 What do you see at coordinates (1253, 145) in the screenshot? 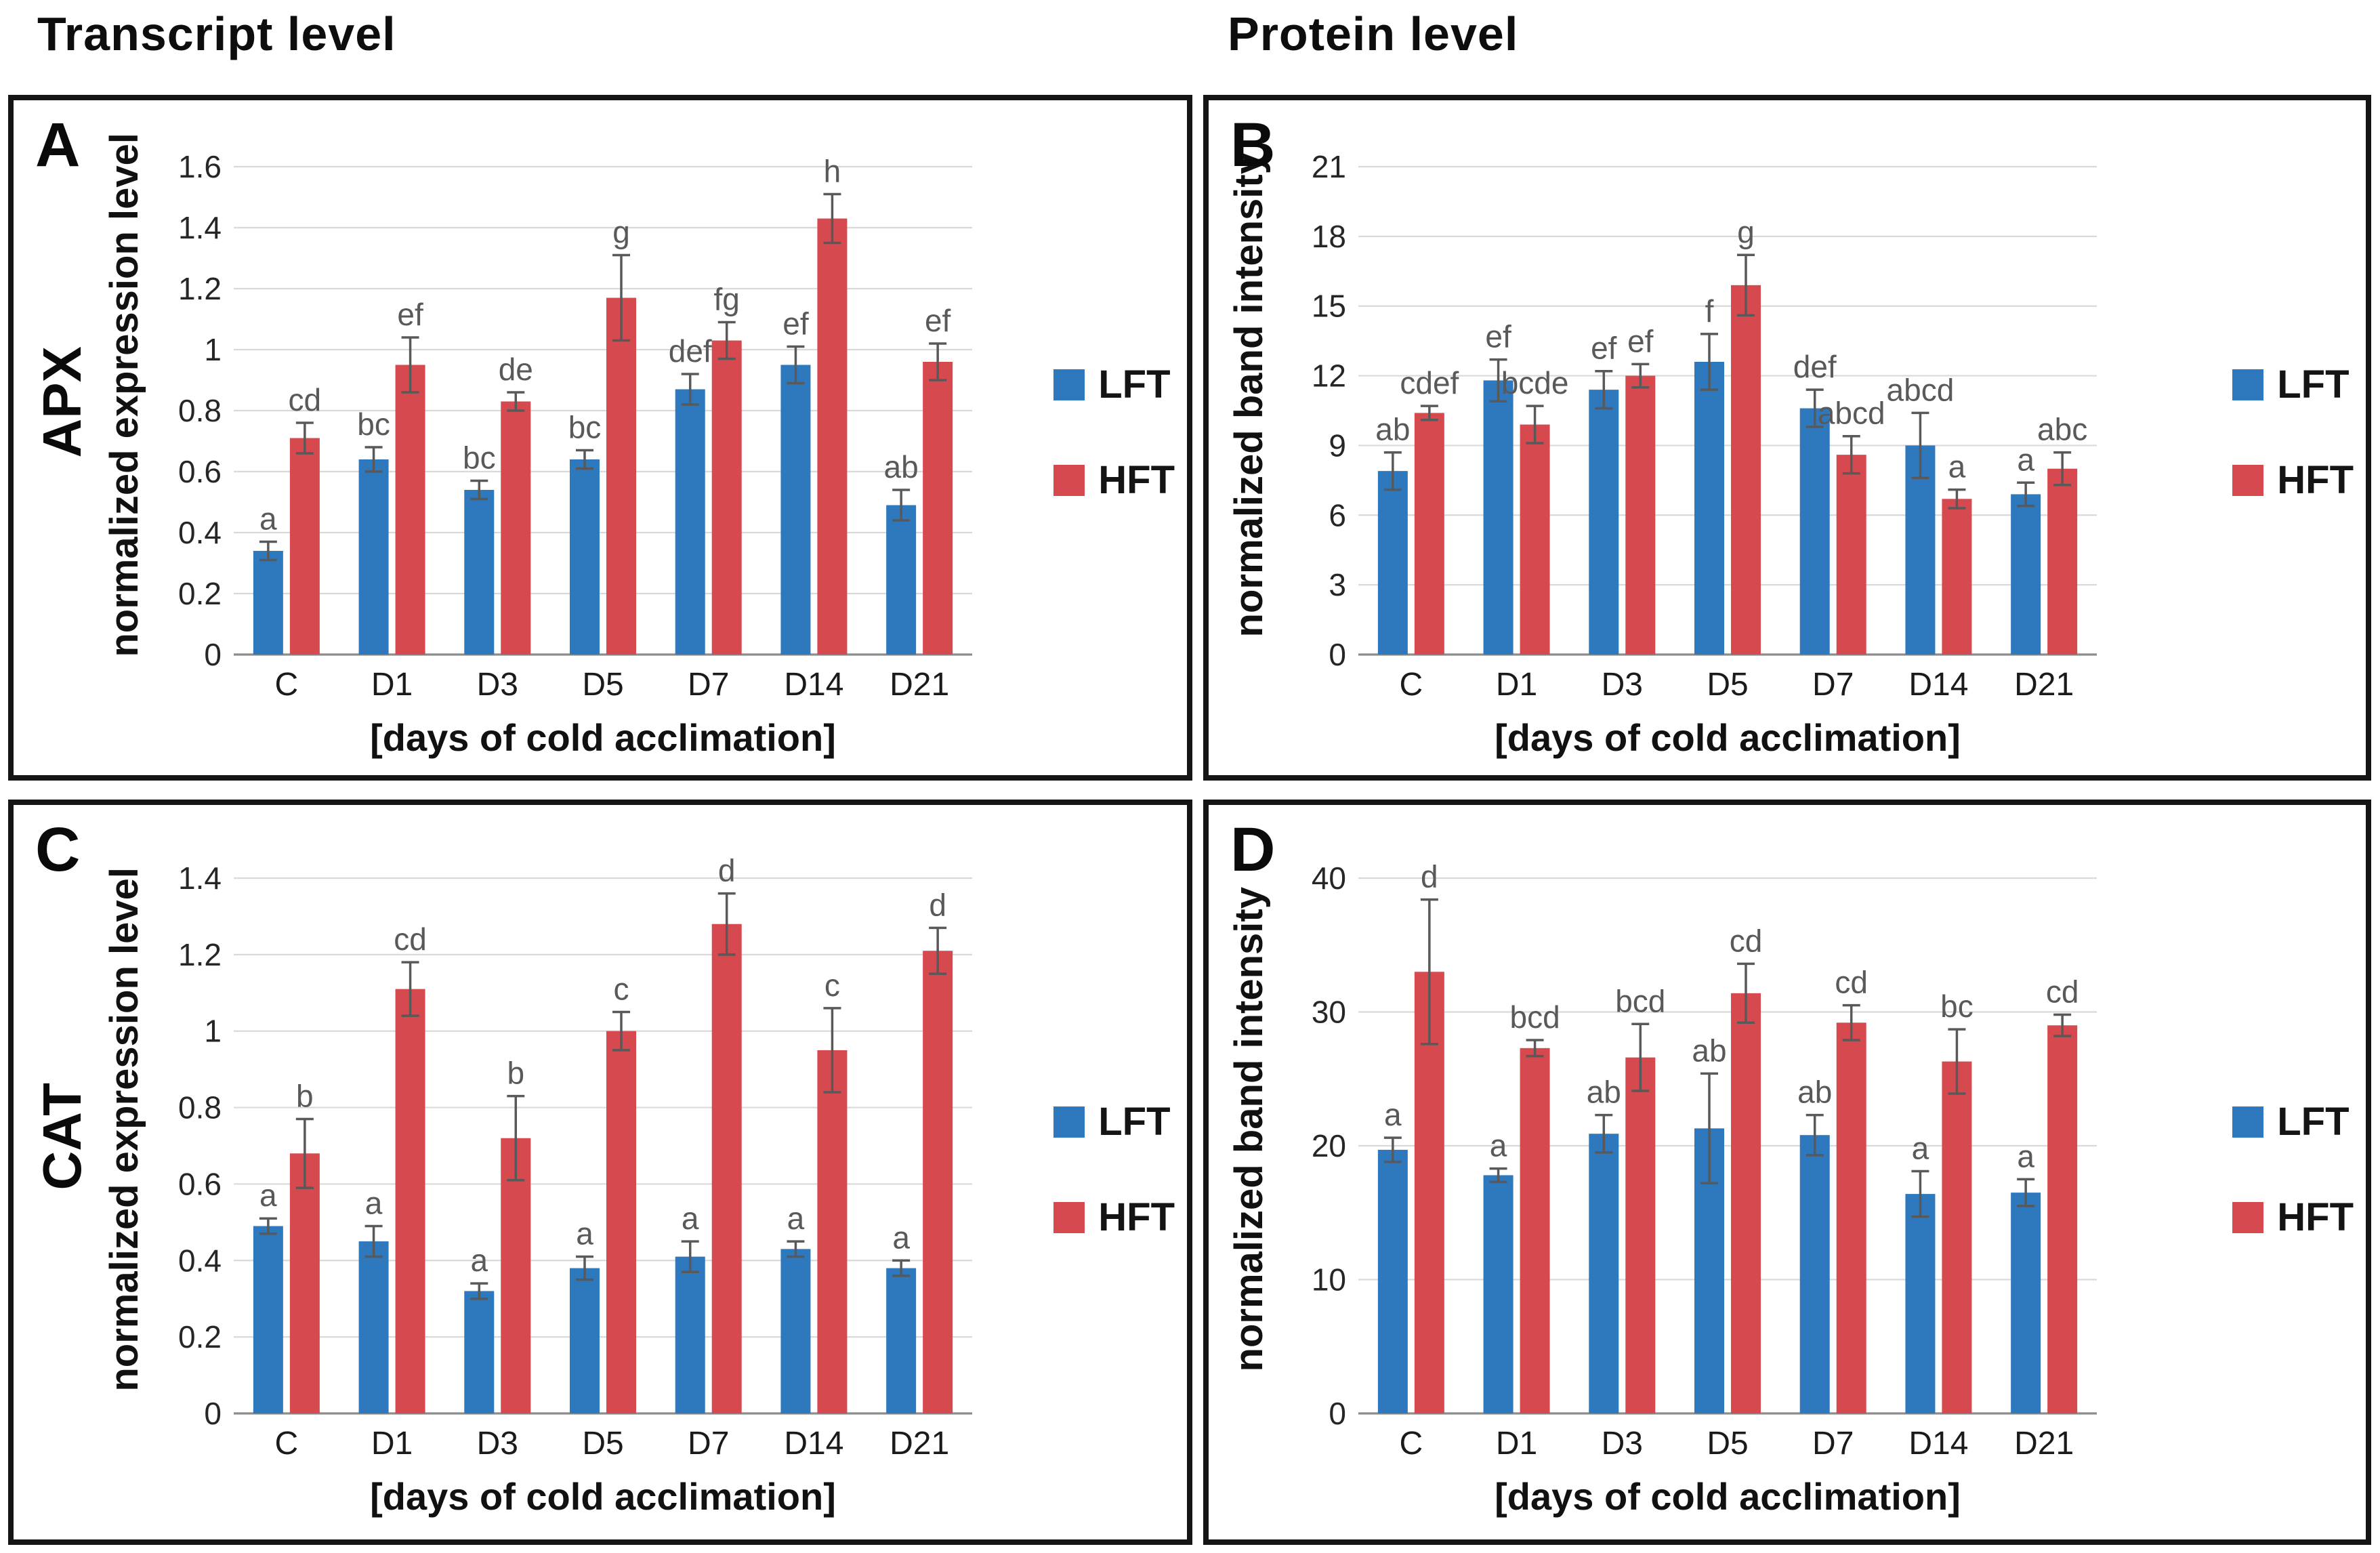
I see `panel-letter-b: B` at bounding box center [1253, 145].